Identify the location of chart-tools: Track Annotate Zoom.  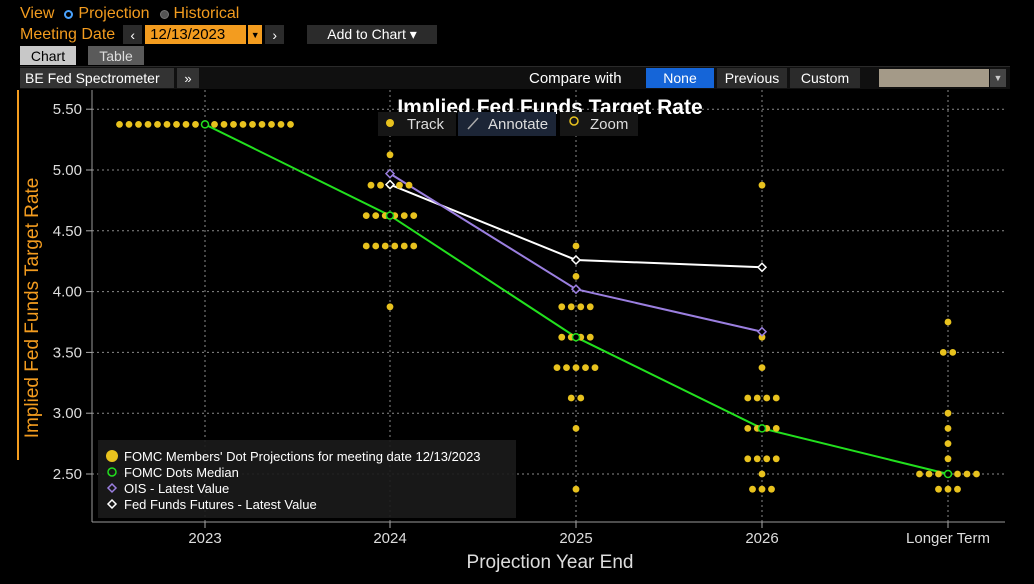
(508, 124).